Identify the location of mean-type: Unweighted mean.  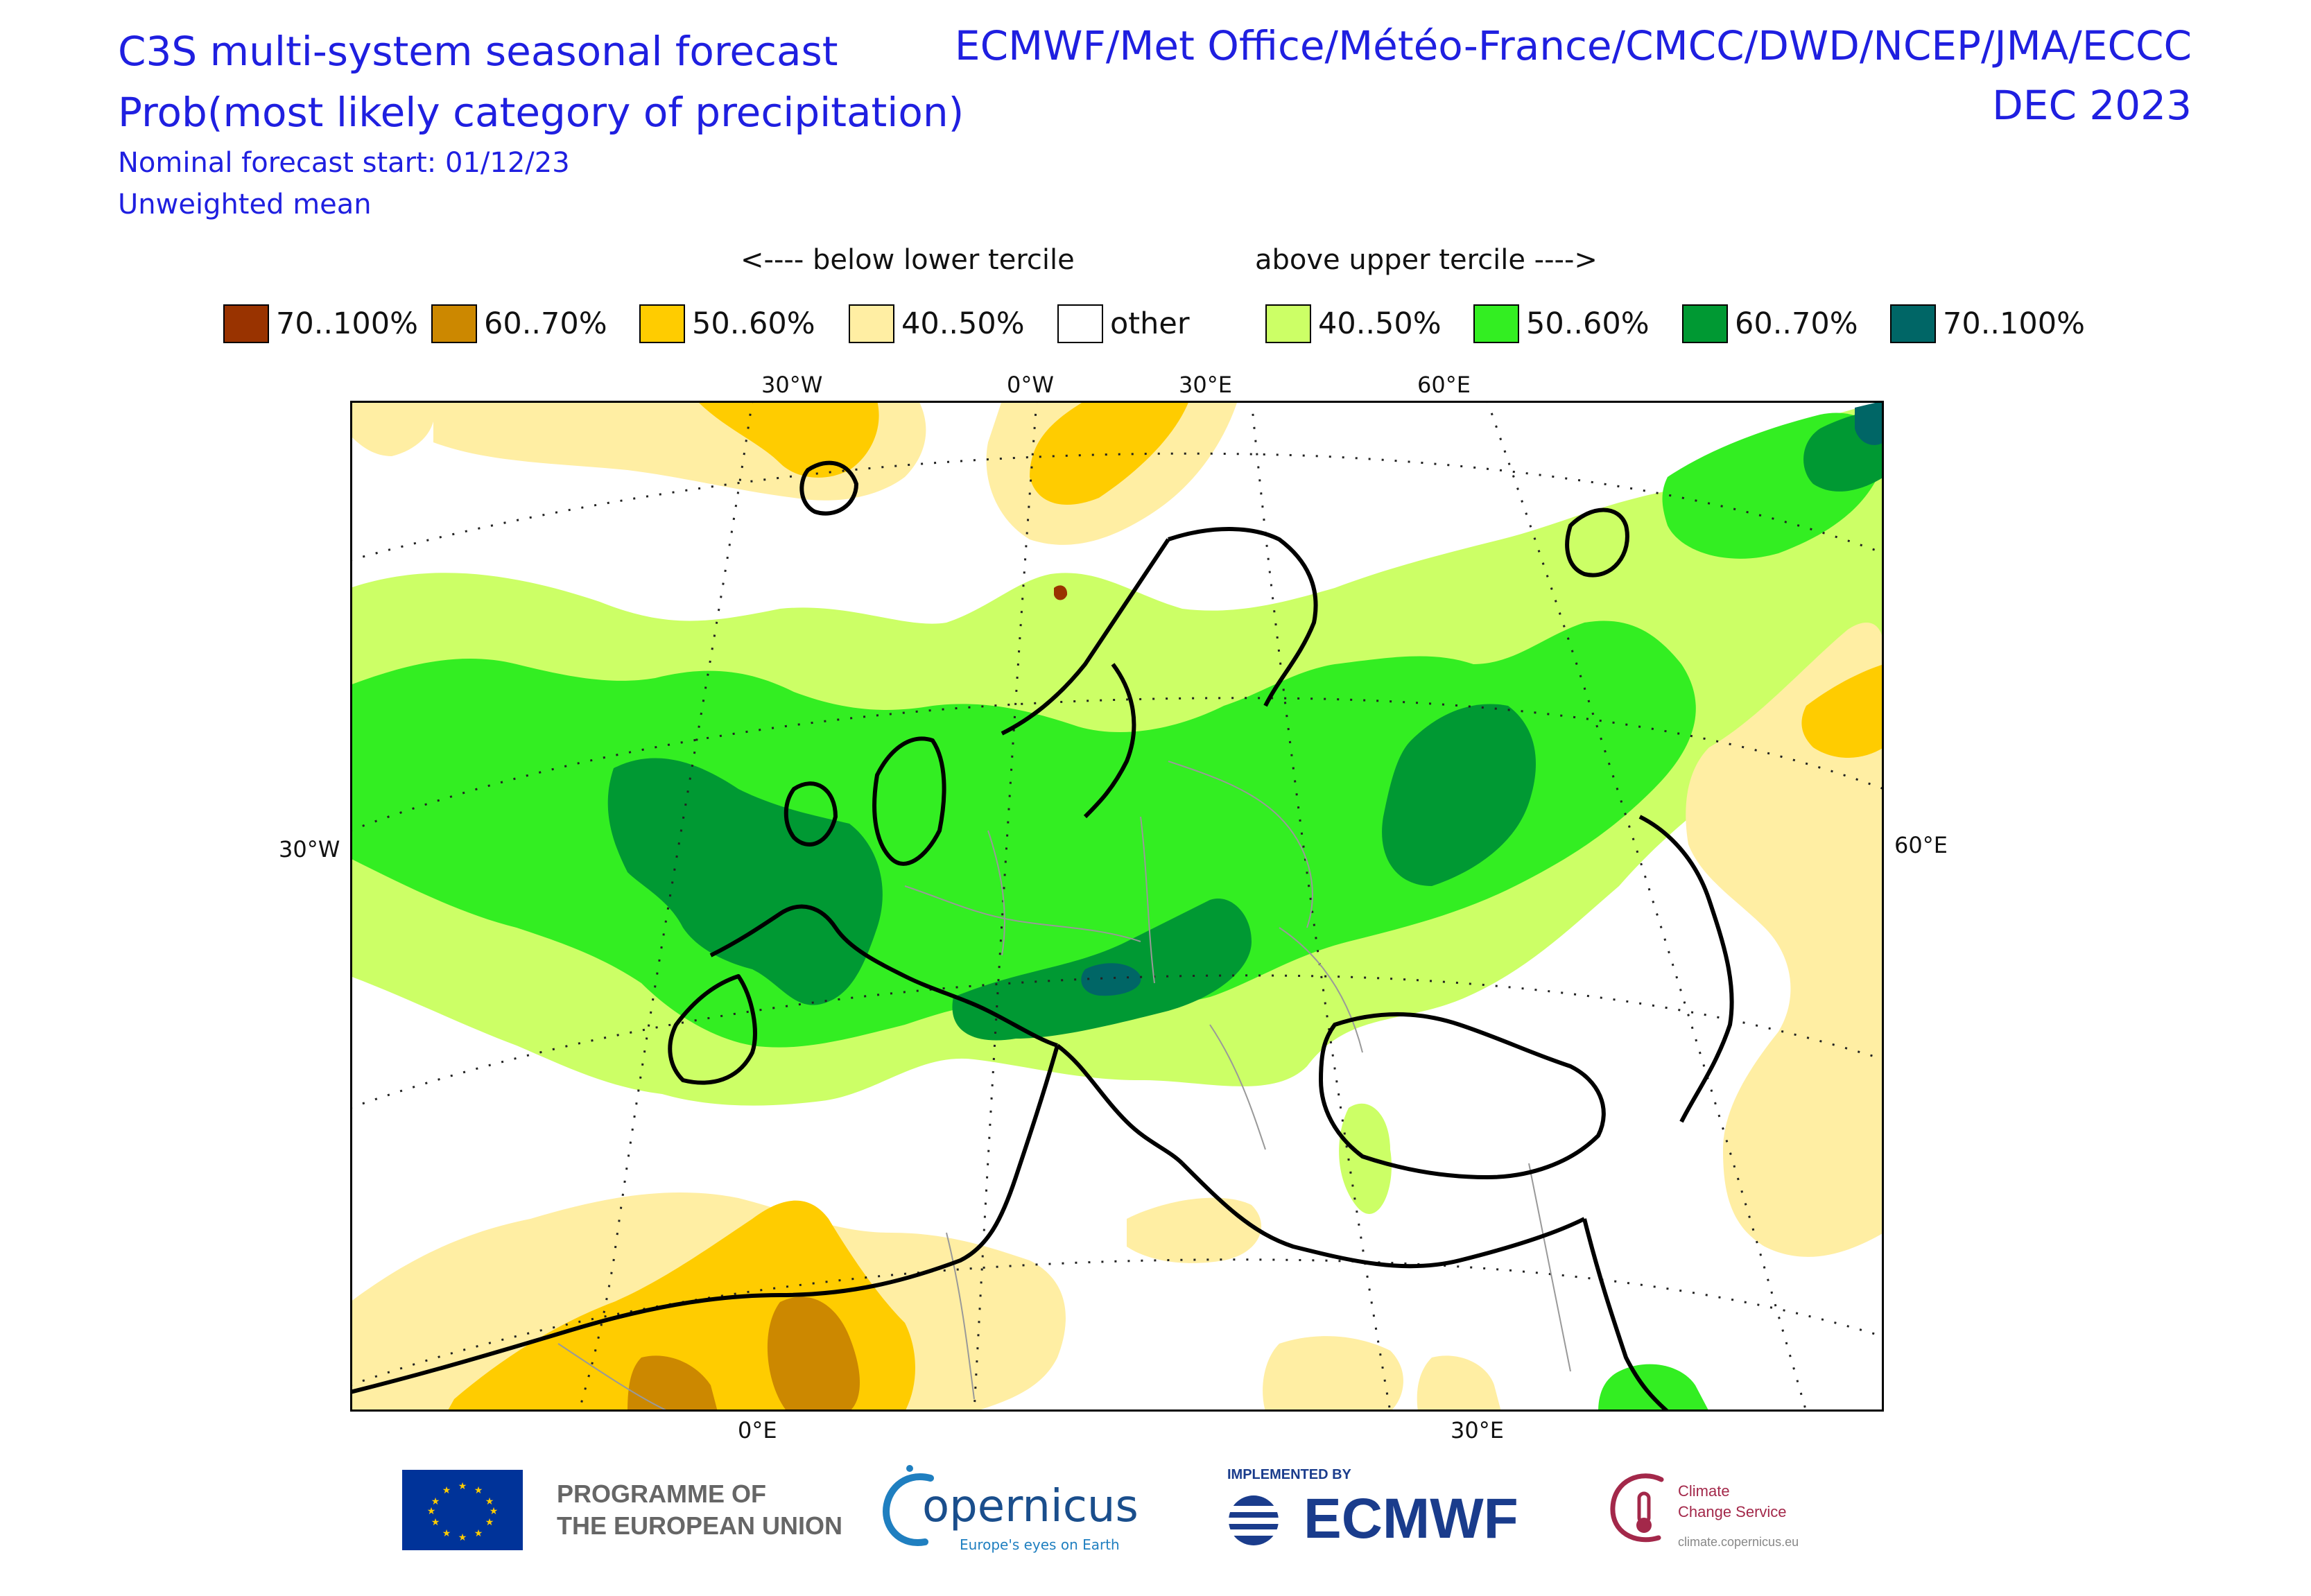
(245, 204).